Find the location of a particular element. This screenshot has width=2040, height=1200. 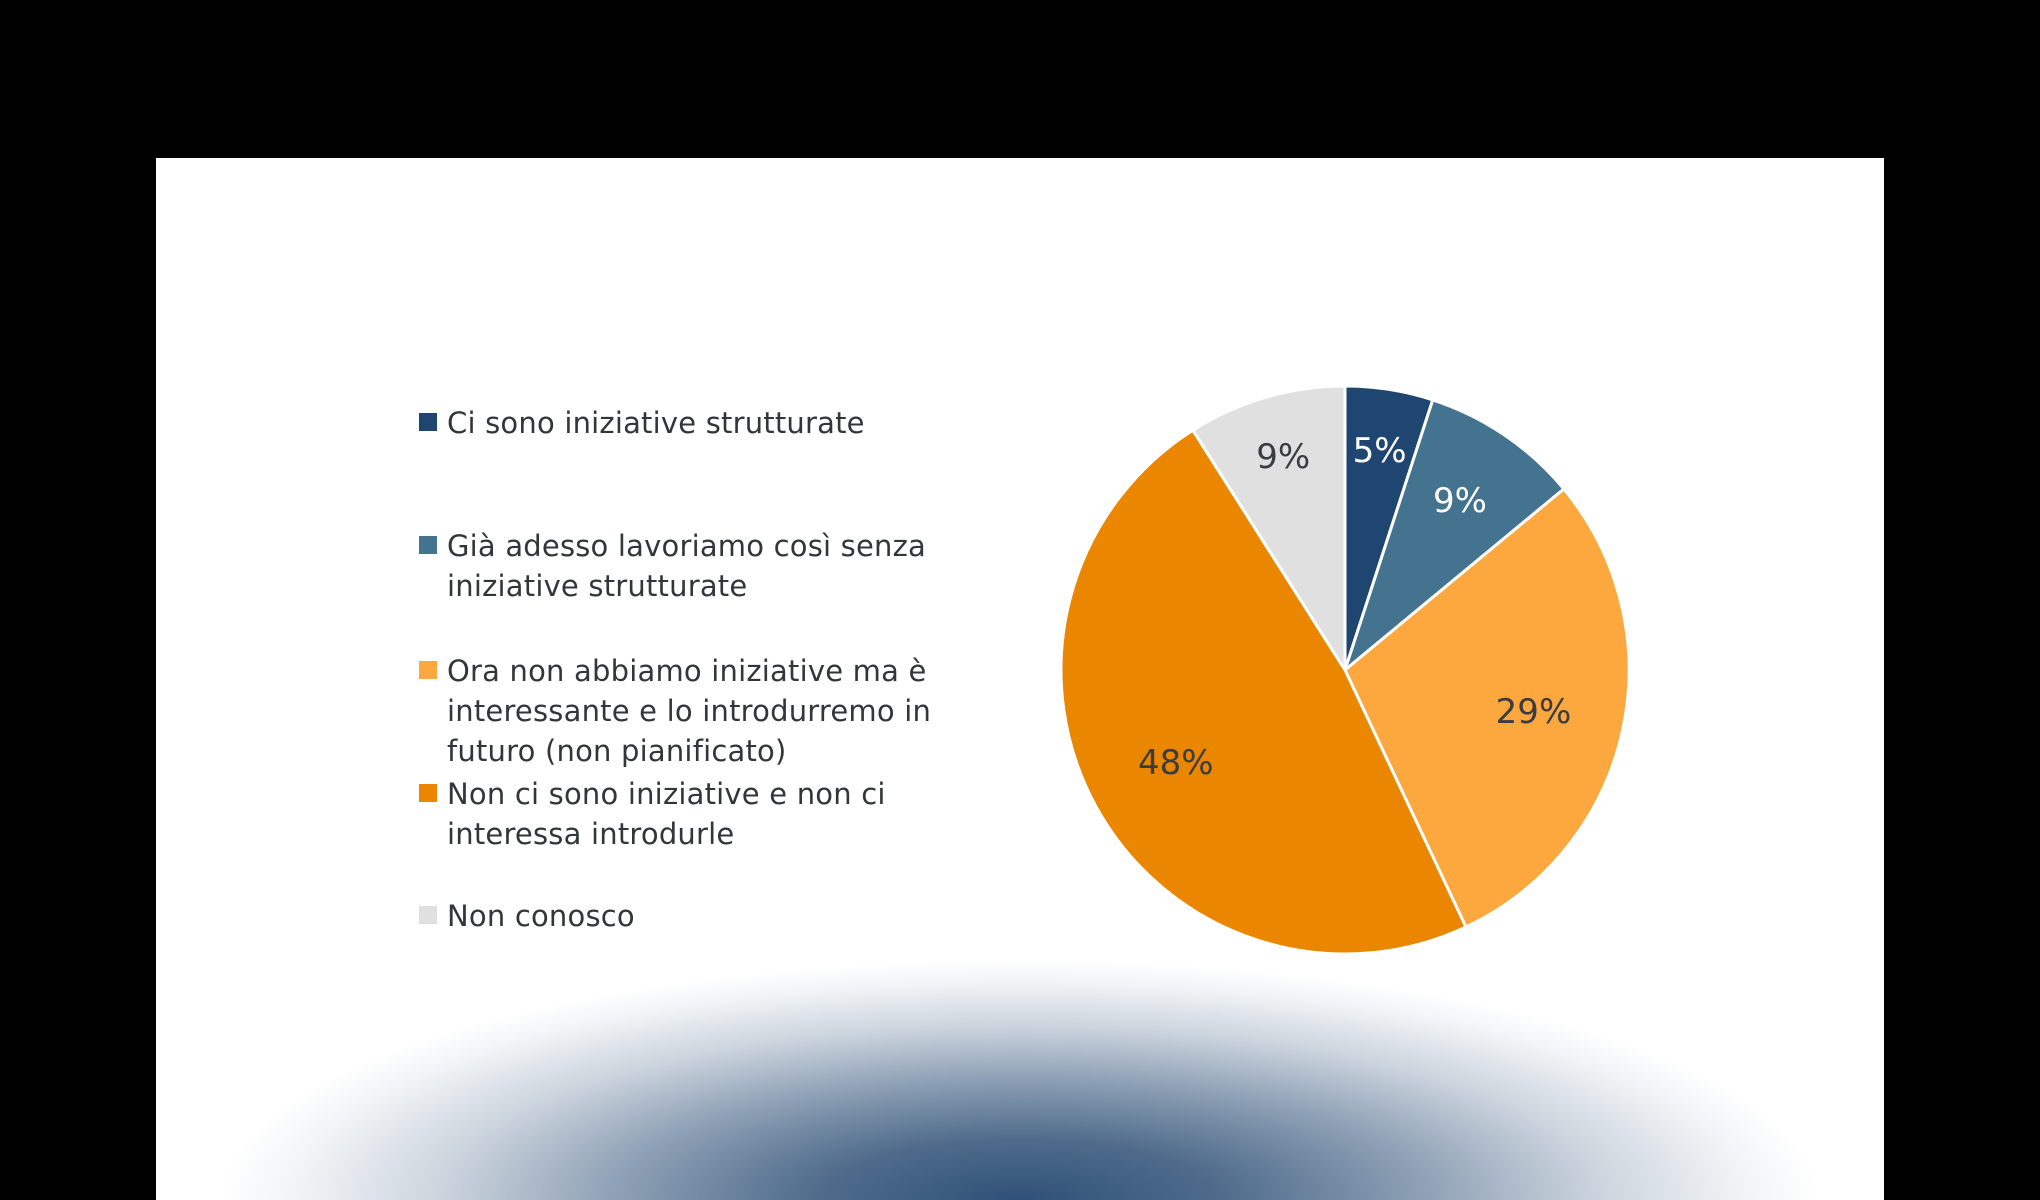

legend-label: Non conosco is located at coordinates (541, 916).